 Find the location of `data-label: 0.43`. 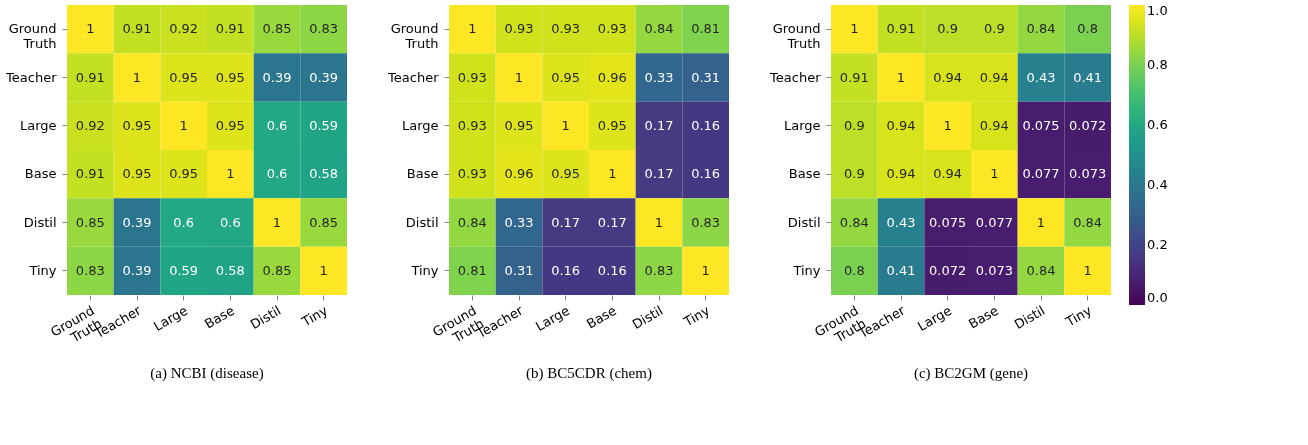

data-label: 0.43 is located at coordinates (1041, 77).